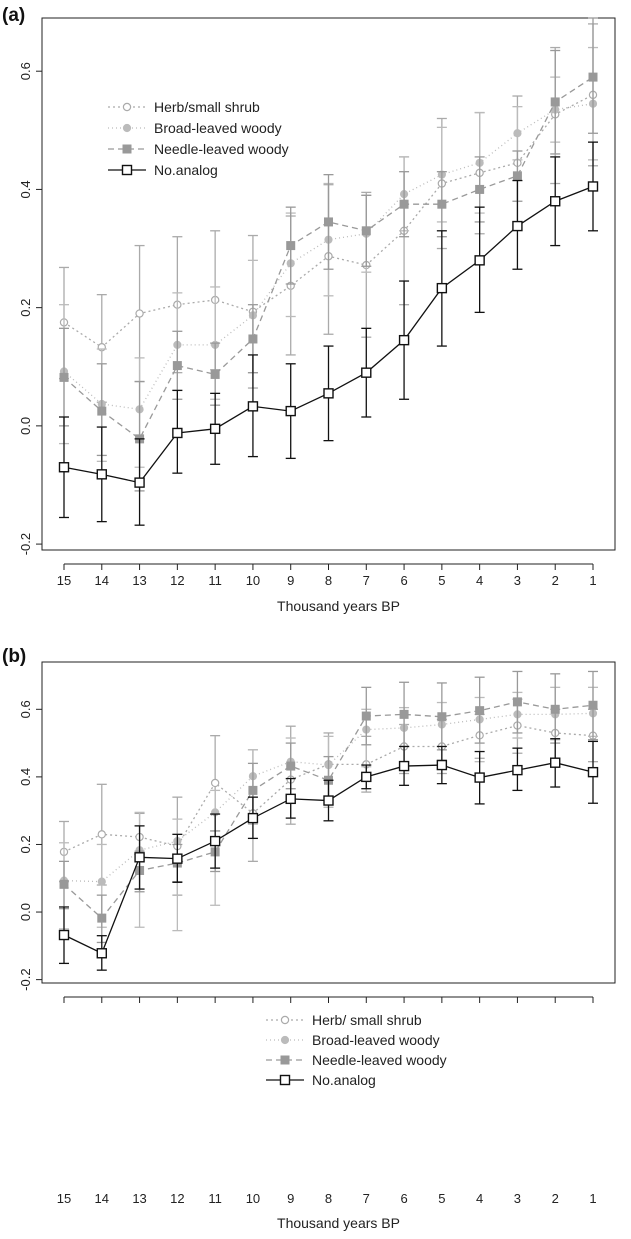 Image resolution: width=631 pixels, height=1239 pixels. What do you see at coordinates (328, 810) in the screenshot?
I see `series-line` at bounding box center [328, 810].